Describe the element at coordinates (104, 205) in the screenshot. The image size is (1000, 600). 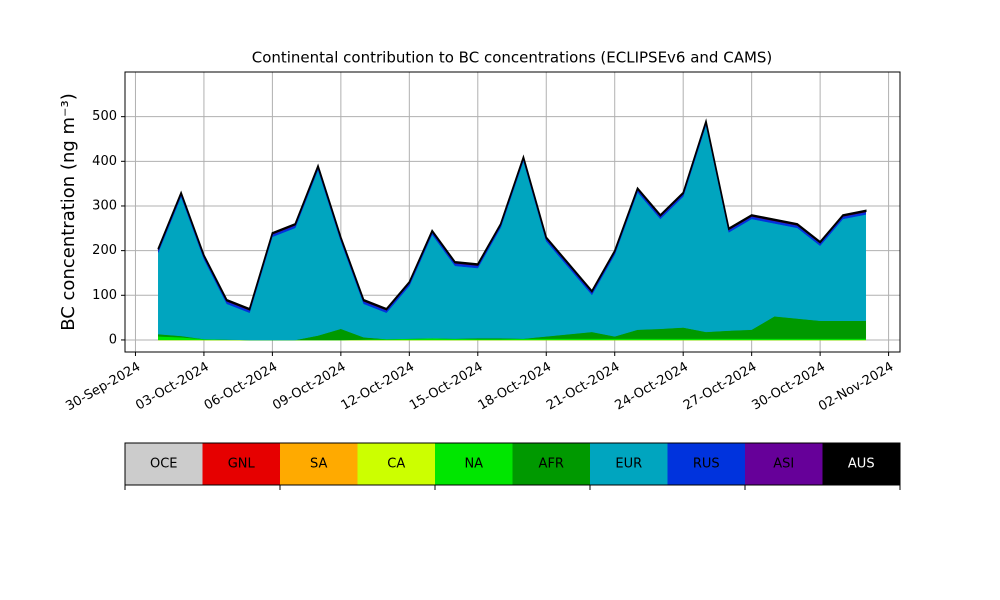
I see `y-tick-label: 300` at that location.